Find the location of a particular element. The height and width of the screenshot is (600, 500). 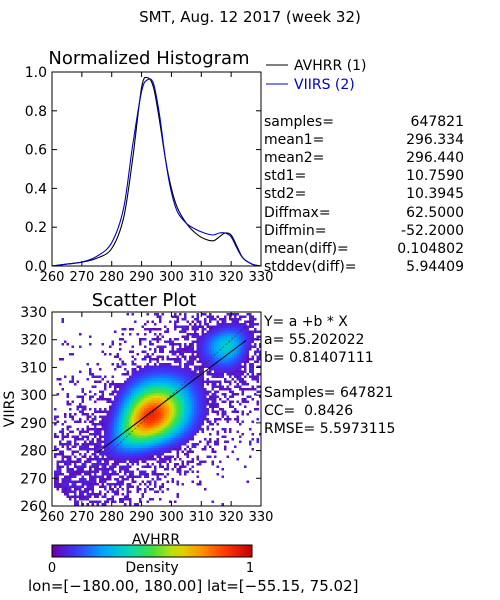

fit-b: b= 0.81407111 is located at coordinates (319, 358).